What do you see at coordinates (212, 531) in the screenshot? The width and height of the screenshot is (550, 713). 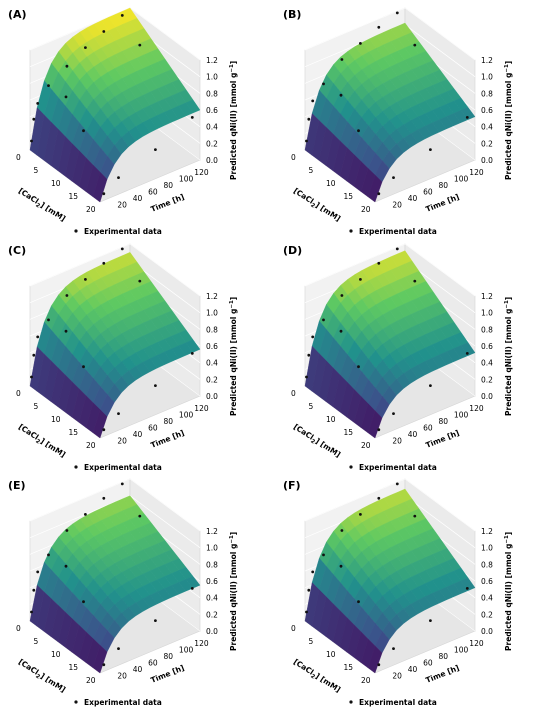 I see `z-tick-label: 1.2` at bounding box center [212, 531].